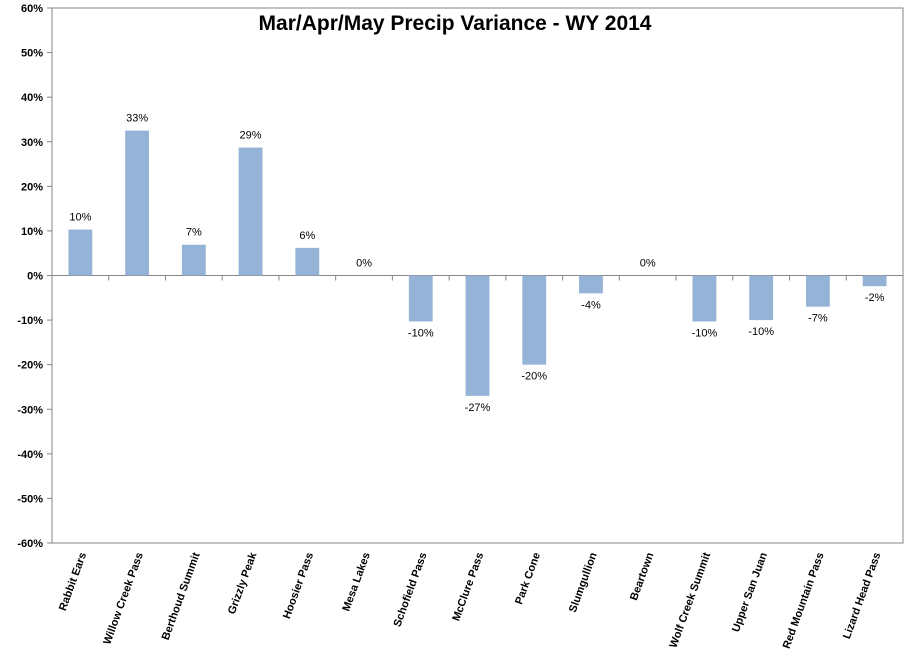 This screenshot has height=661, width=910. Describe the element at coordinates (583, 583) in the screenshot. I see `category-label: Slumgullion` at that location.